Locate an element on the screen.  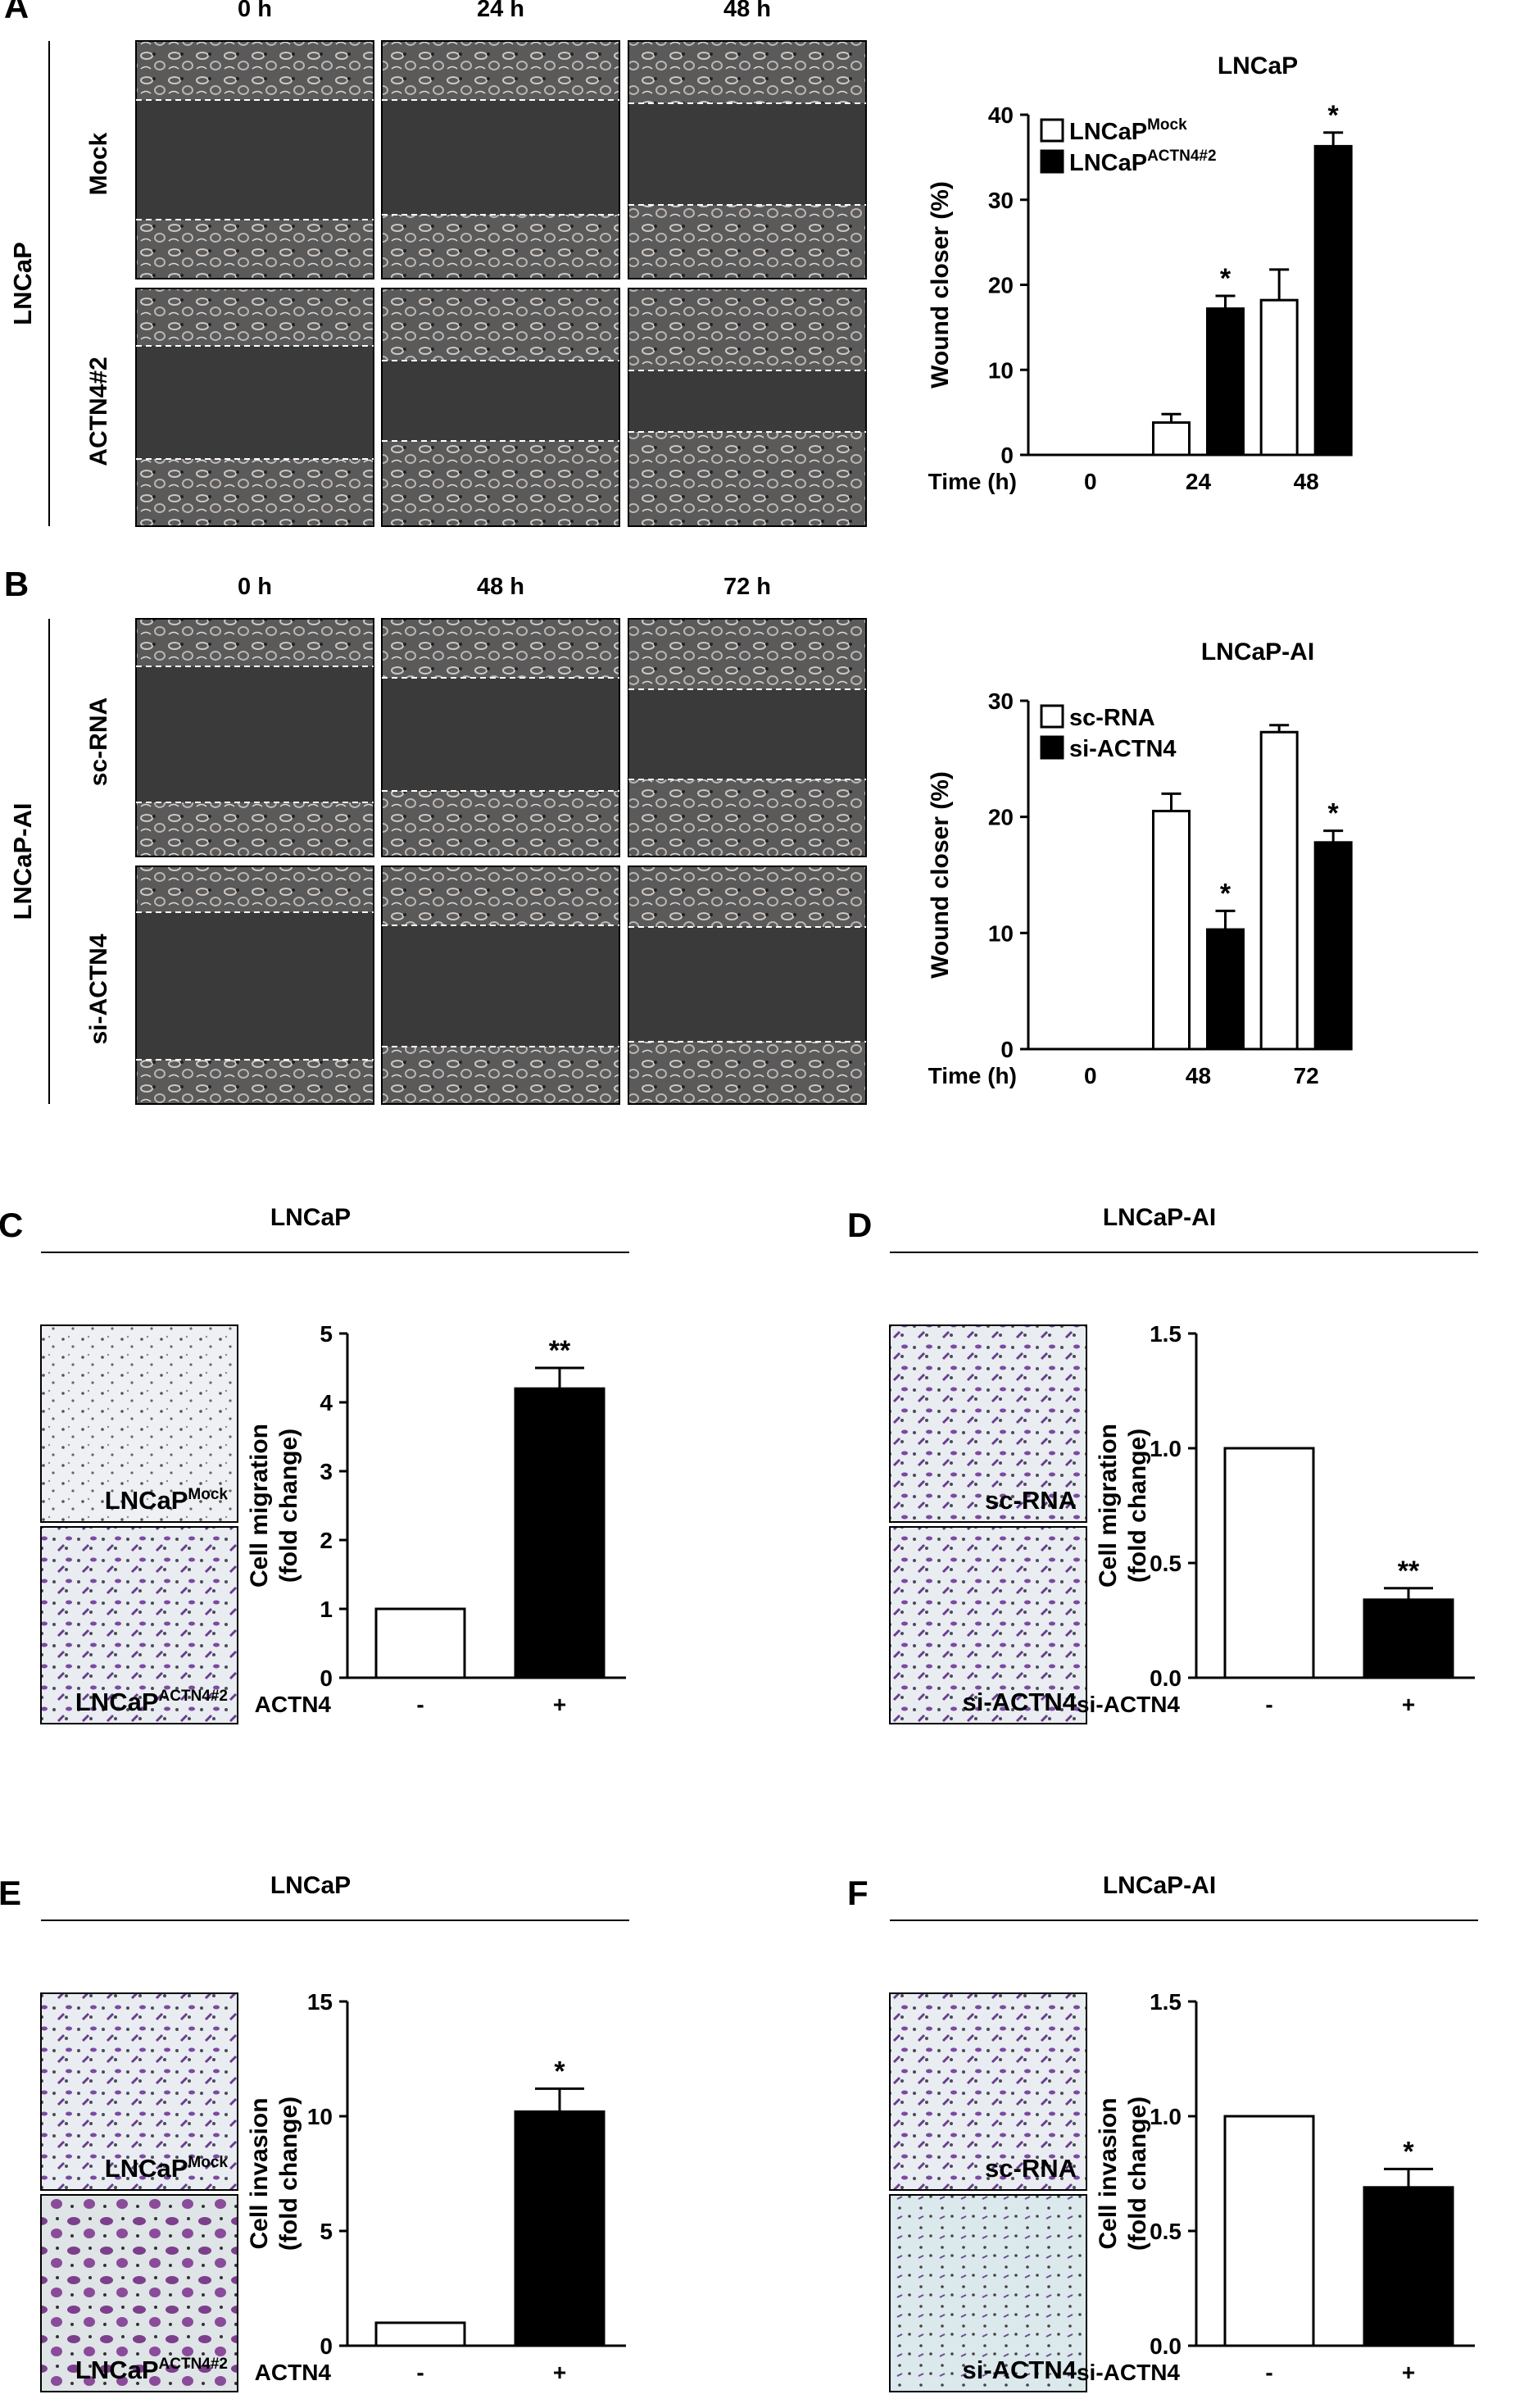
D-y-tick-label: 1.0 is located at coordinates (1166, 1448).